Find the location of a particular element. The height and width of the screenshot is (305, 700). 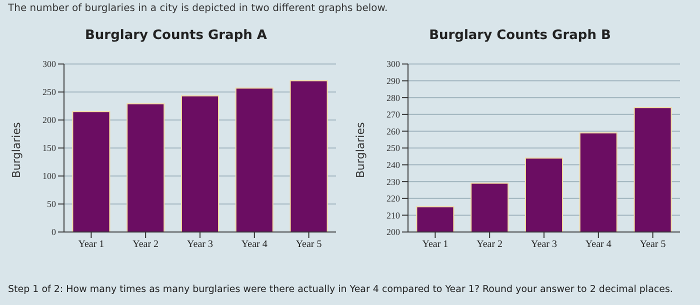

y-tick-label: 280 is located at coordinates (393, 97).